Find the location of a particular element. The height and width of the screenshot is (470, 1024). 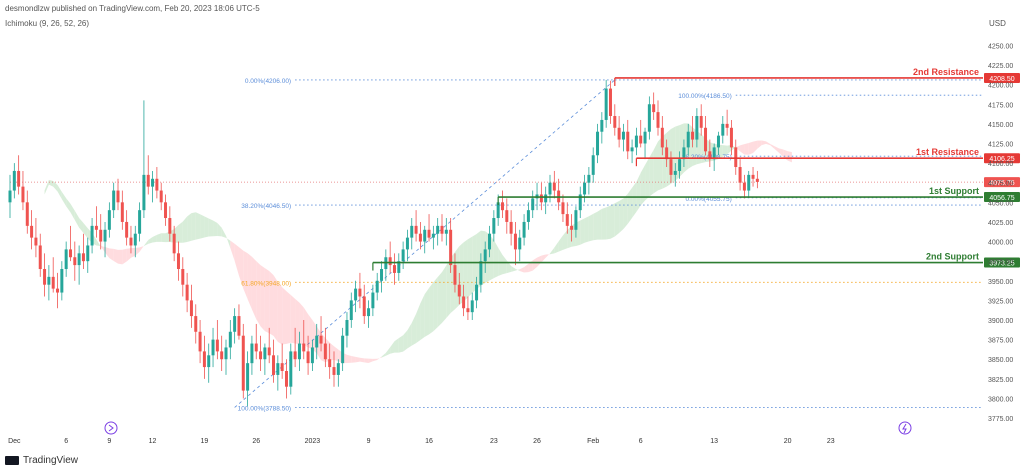

x-tick-label: 16 is located at coordinates (429, 441).